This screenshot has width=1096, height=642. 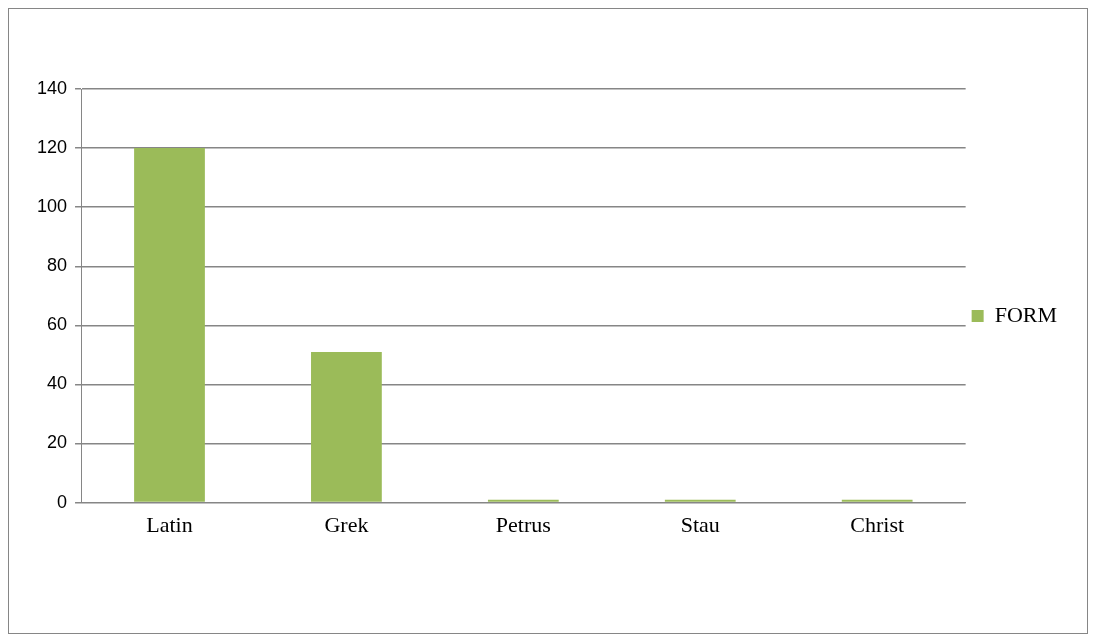 What do you see at coordinates (57, 442) in the screenshot?
I see `y-tick-label: 20` at bounding box center [57, 442].